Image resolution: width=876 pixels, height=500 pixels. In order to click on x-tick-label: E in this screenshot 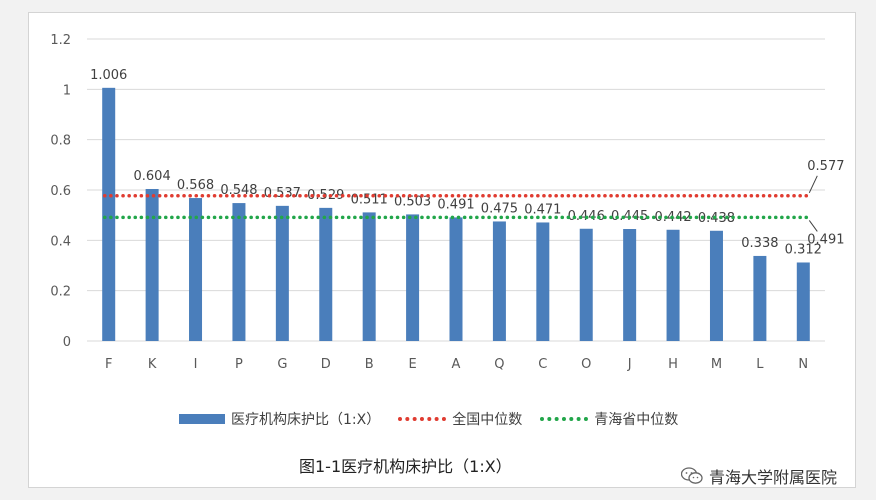, I will do `click(412, 364)`.